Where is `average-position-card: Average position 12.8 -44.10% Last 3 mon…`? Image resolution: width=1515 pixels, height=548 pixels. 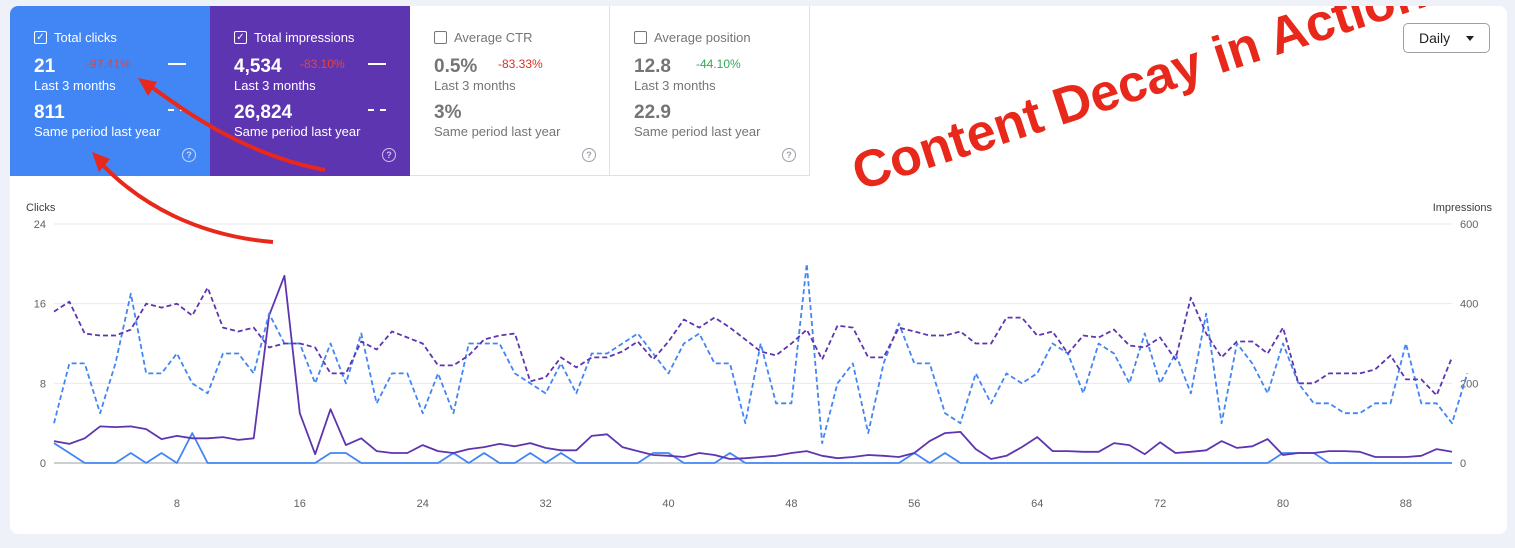 average-position-card: Average position 12.8 -44.10% Last 3 mon… is located at coordinates (710, 91).